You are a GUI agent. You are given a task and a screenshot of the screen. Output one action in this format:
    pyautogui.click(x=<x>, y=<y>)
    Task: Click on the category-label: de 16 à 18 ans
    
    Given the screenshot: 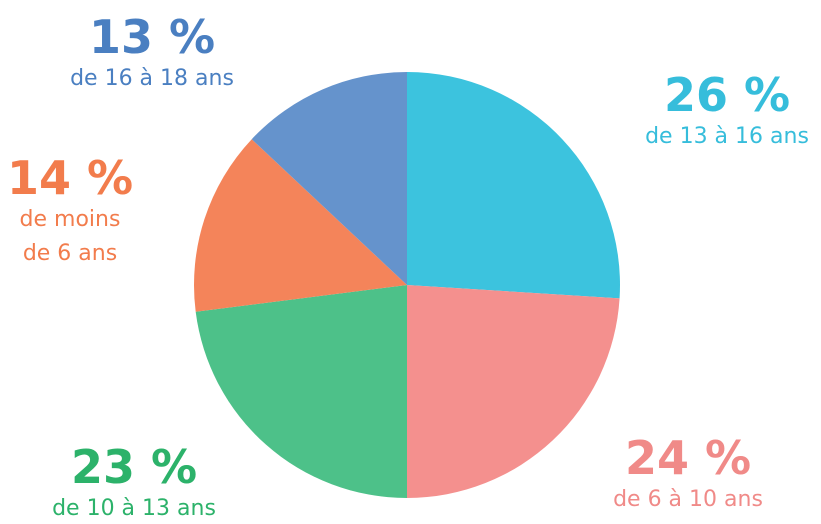 What is the action you would take?
    pyautogui.click(x=152, y=78)
    